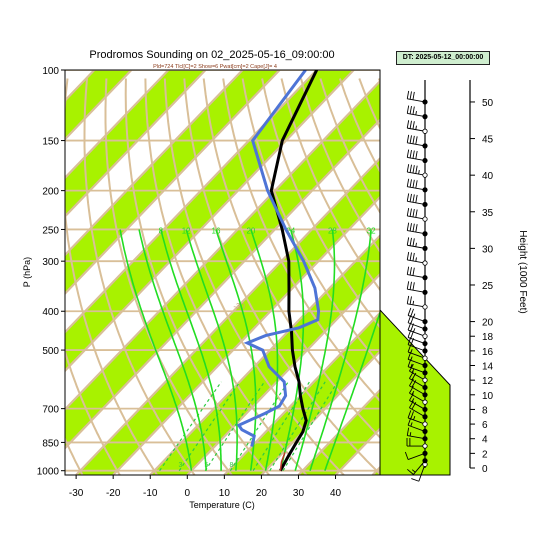  What do you see at coordinates (485, 469) in the screenshot?
I see `height-tick-label: 0` at bounding box center [485, 469].